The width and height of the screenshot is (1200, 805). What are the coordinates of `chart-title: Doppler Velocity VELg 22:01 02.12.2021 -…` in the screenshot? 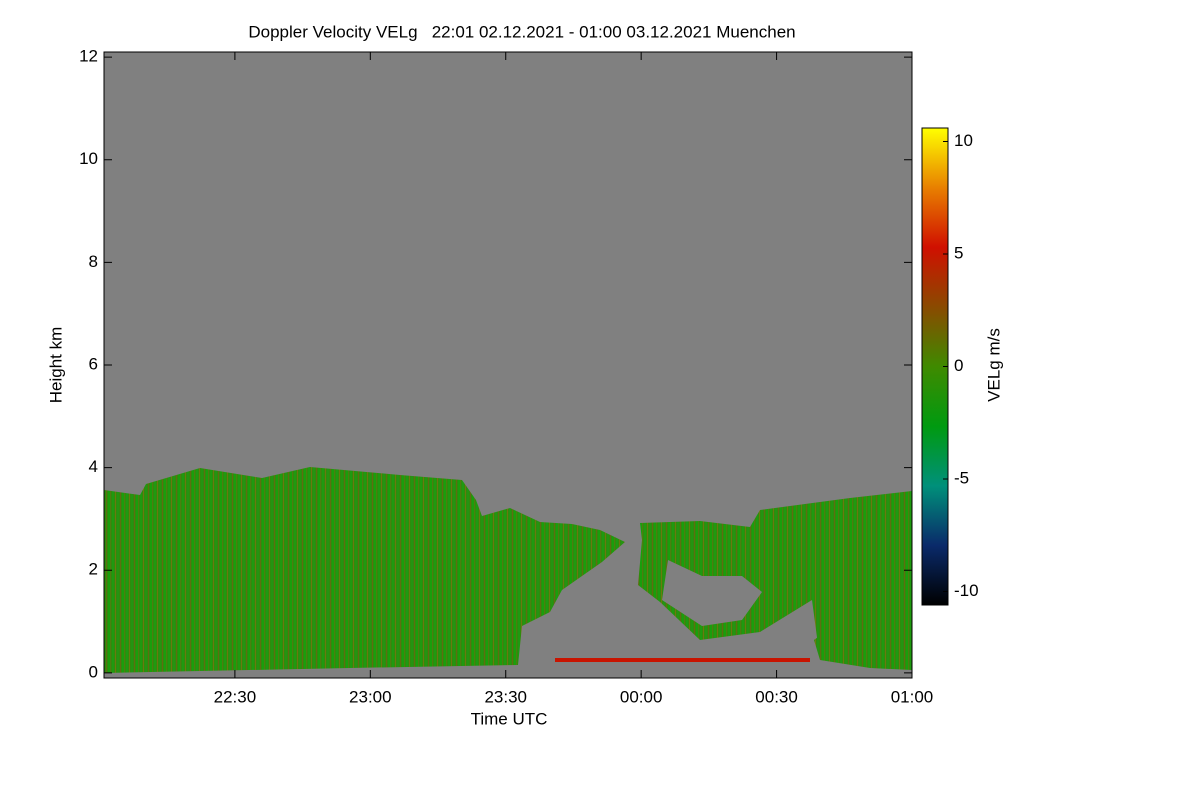 It's located at (521, 31).